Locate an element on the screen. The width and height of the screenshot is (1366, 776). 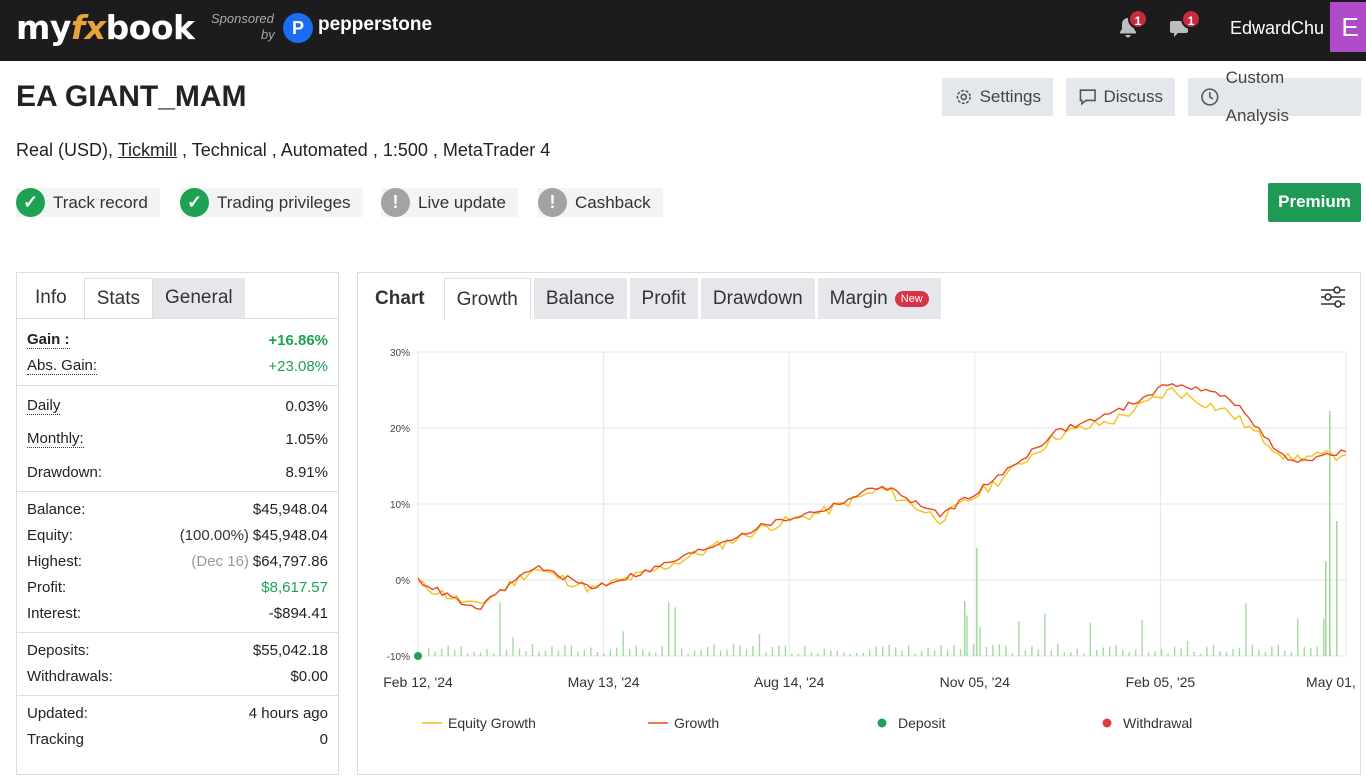
y-tick-label: -10% is located at coordinates (398, 657).